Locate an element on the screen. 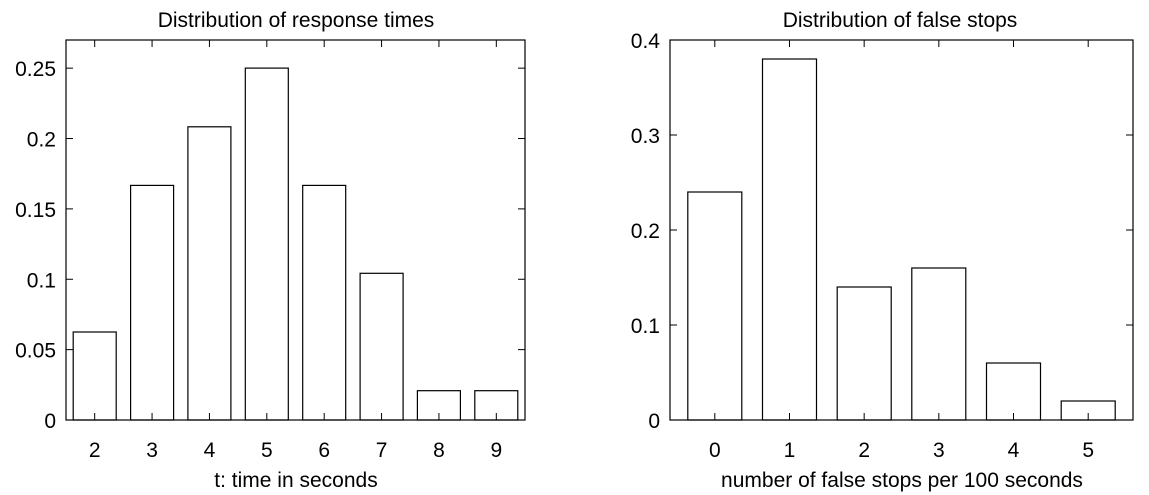 Image resolution: width=1149 pixels, height=495 pixels. x-tick-label: 7 is located at coordinates (382, 450).